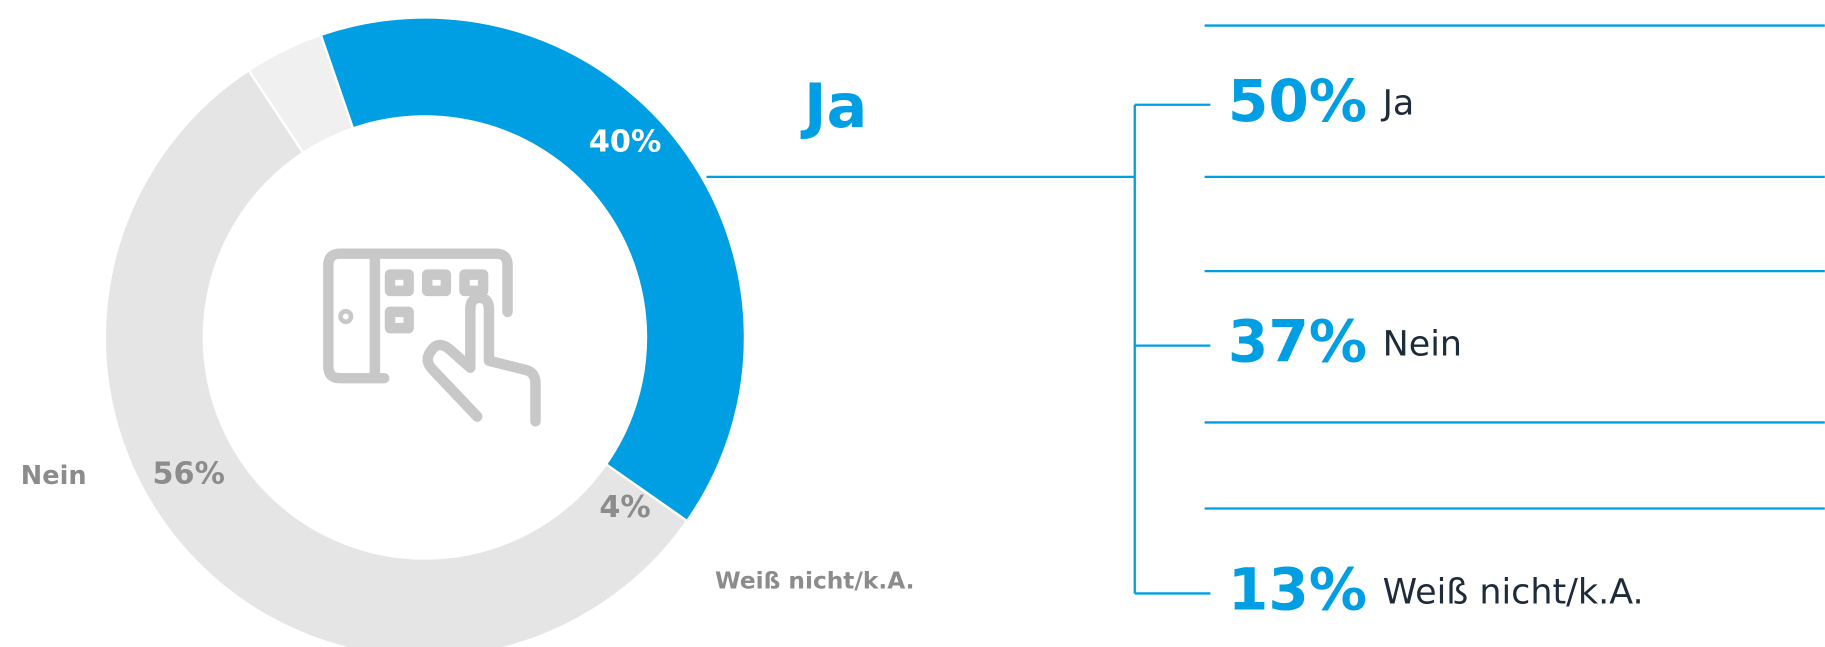  What do you see at coordinates (1513, 592) in the screenshot?
I see `breakdown-label: Weiß nicht/k.A.` at bounding box center [1513, 592].